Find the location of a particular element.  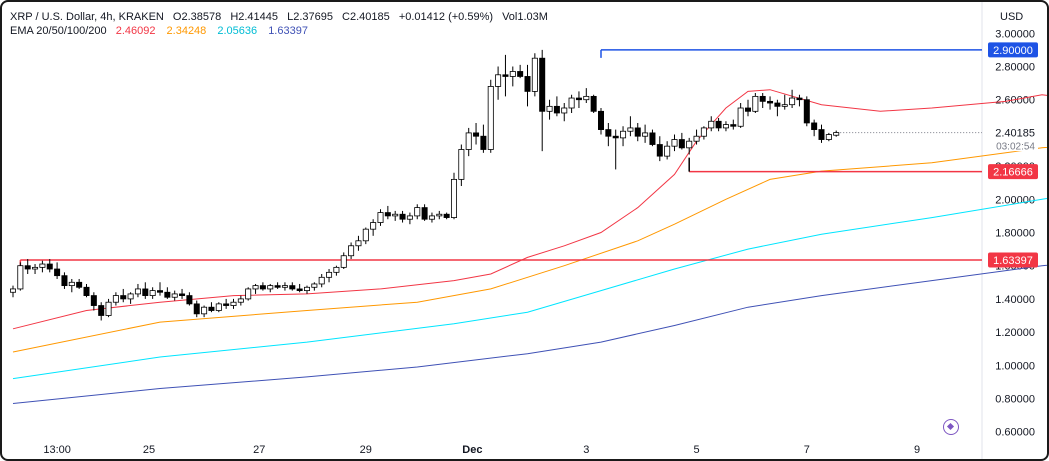

ema-label: EMA 20/50/100/200 is located at coordinates (58, 31).